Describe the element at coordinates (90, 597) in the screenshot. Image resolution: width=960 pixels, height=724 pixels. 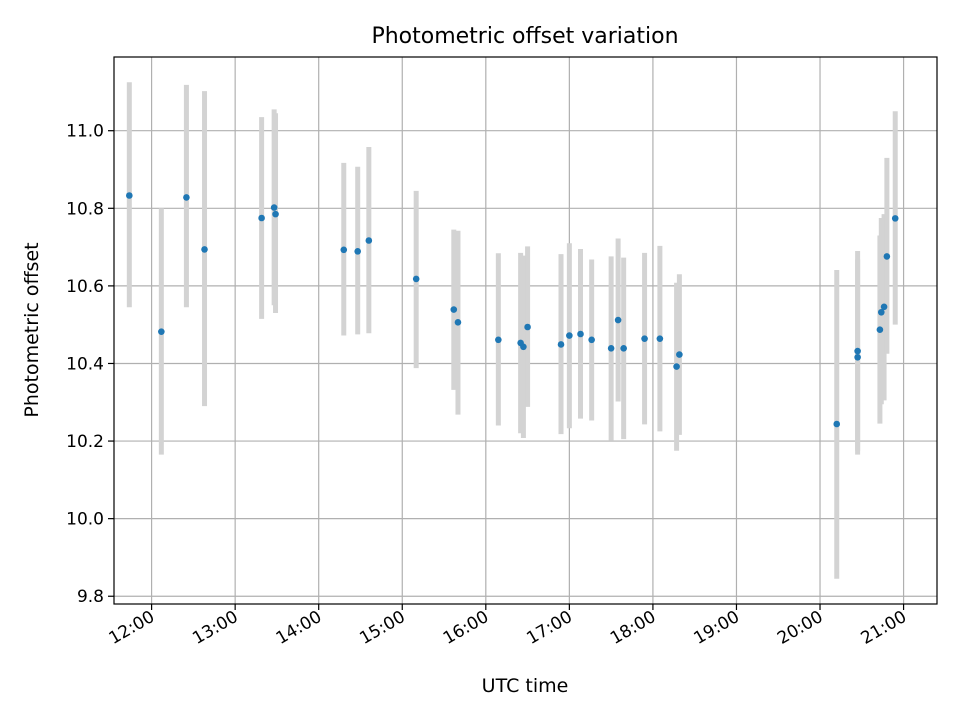
I see `y-tick-label: 9.8` at that location.